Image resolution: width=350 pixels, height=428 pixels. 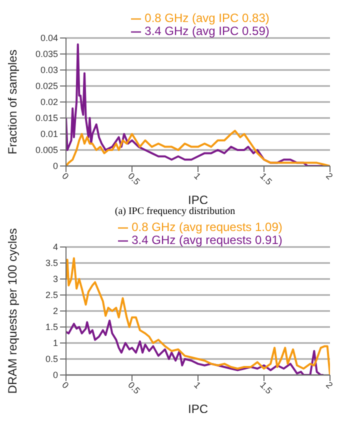 What do you see at coordinates (195, 347) in the screenshot?
I see `line-series` at bounding box center [195, 347].